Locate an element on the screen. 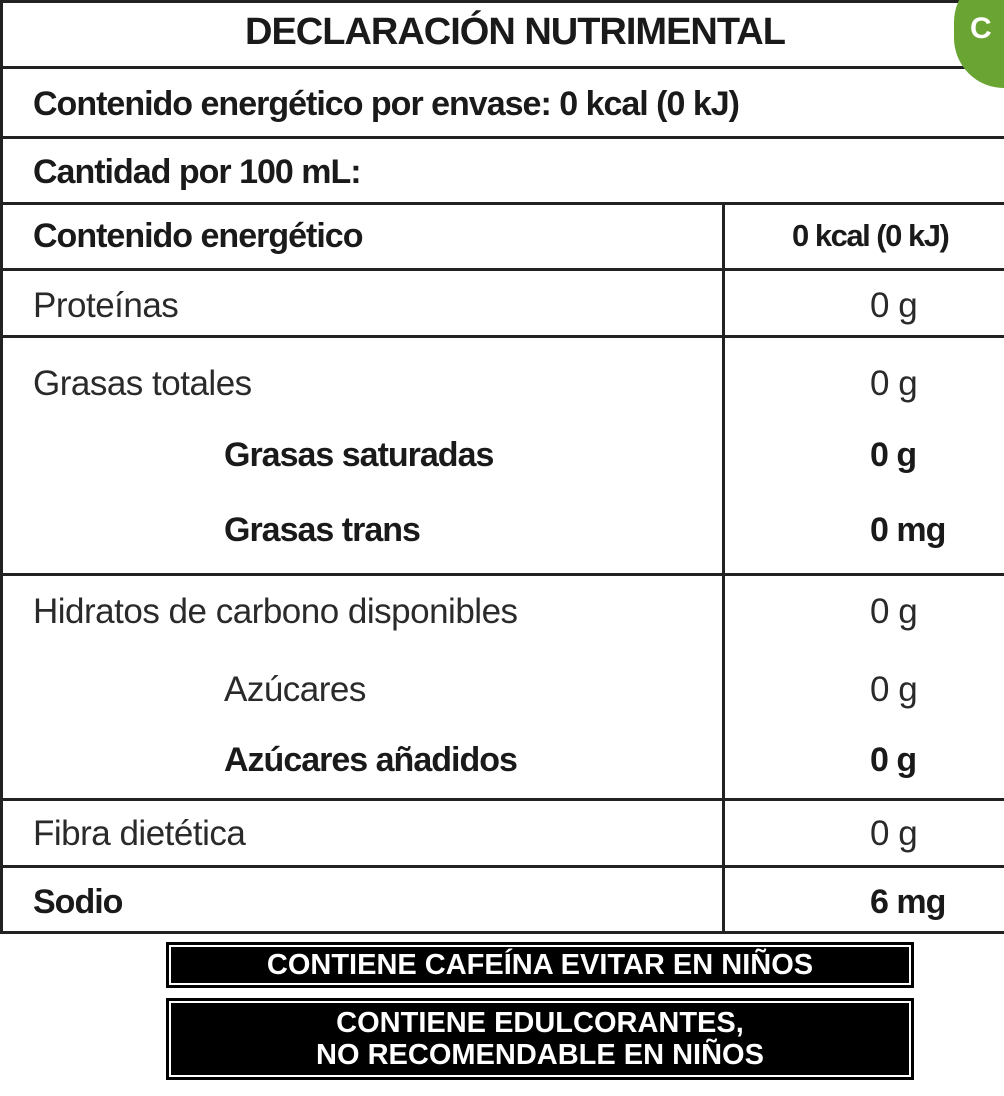  row-value-trans-fat: 0 mg is located at coordinates (908, 530).